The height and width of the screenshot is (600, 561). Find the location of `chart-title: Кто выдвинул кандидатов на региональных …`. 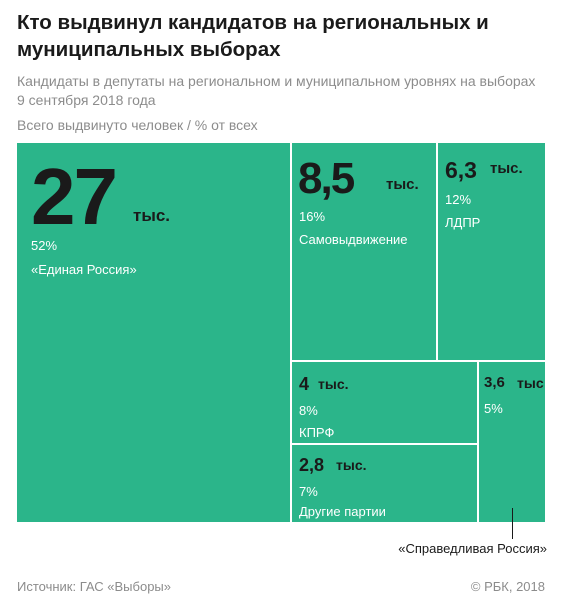

chart-title: Кто выдвинул кандидатов на региональных … is located at coordinates (253, 36).